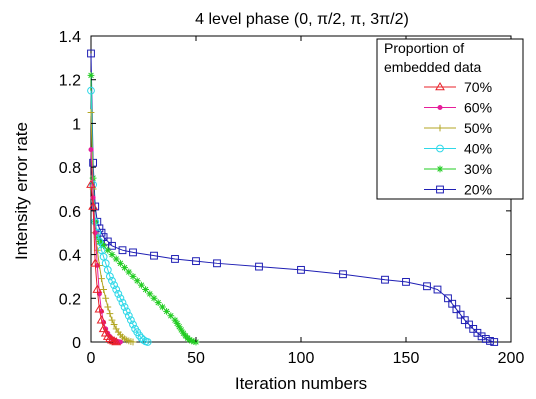 This screenshot has height=399, width=536. What do you see at coordinates (301, 383) in the screenshot?
I see `x-axis-label: Iteration numbers` at bounding box center [301, 383].